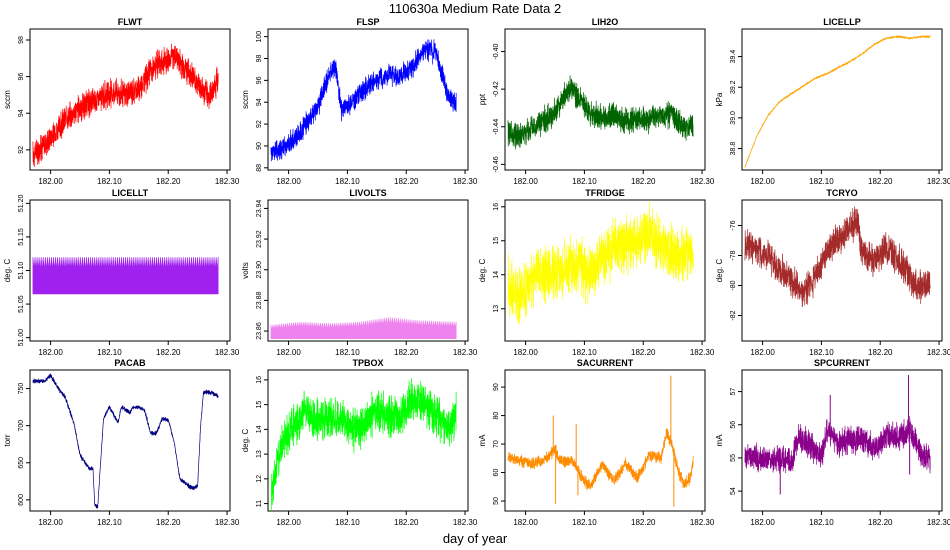 The height and width of the screenshot is (550, 950). I want to click on panel-title: LIVOLTS, so click(367, 193).